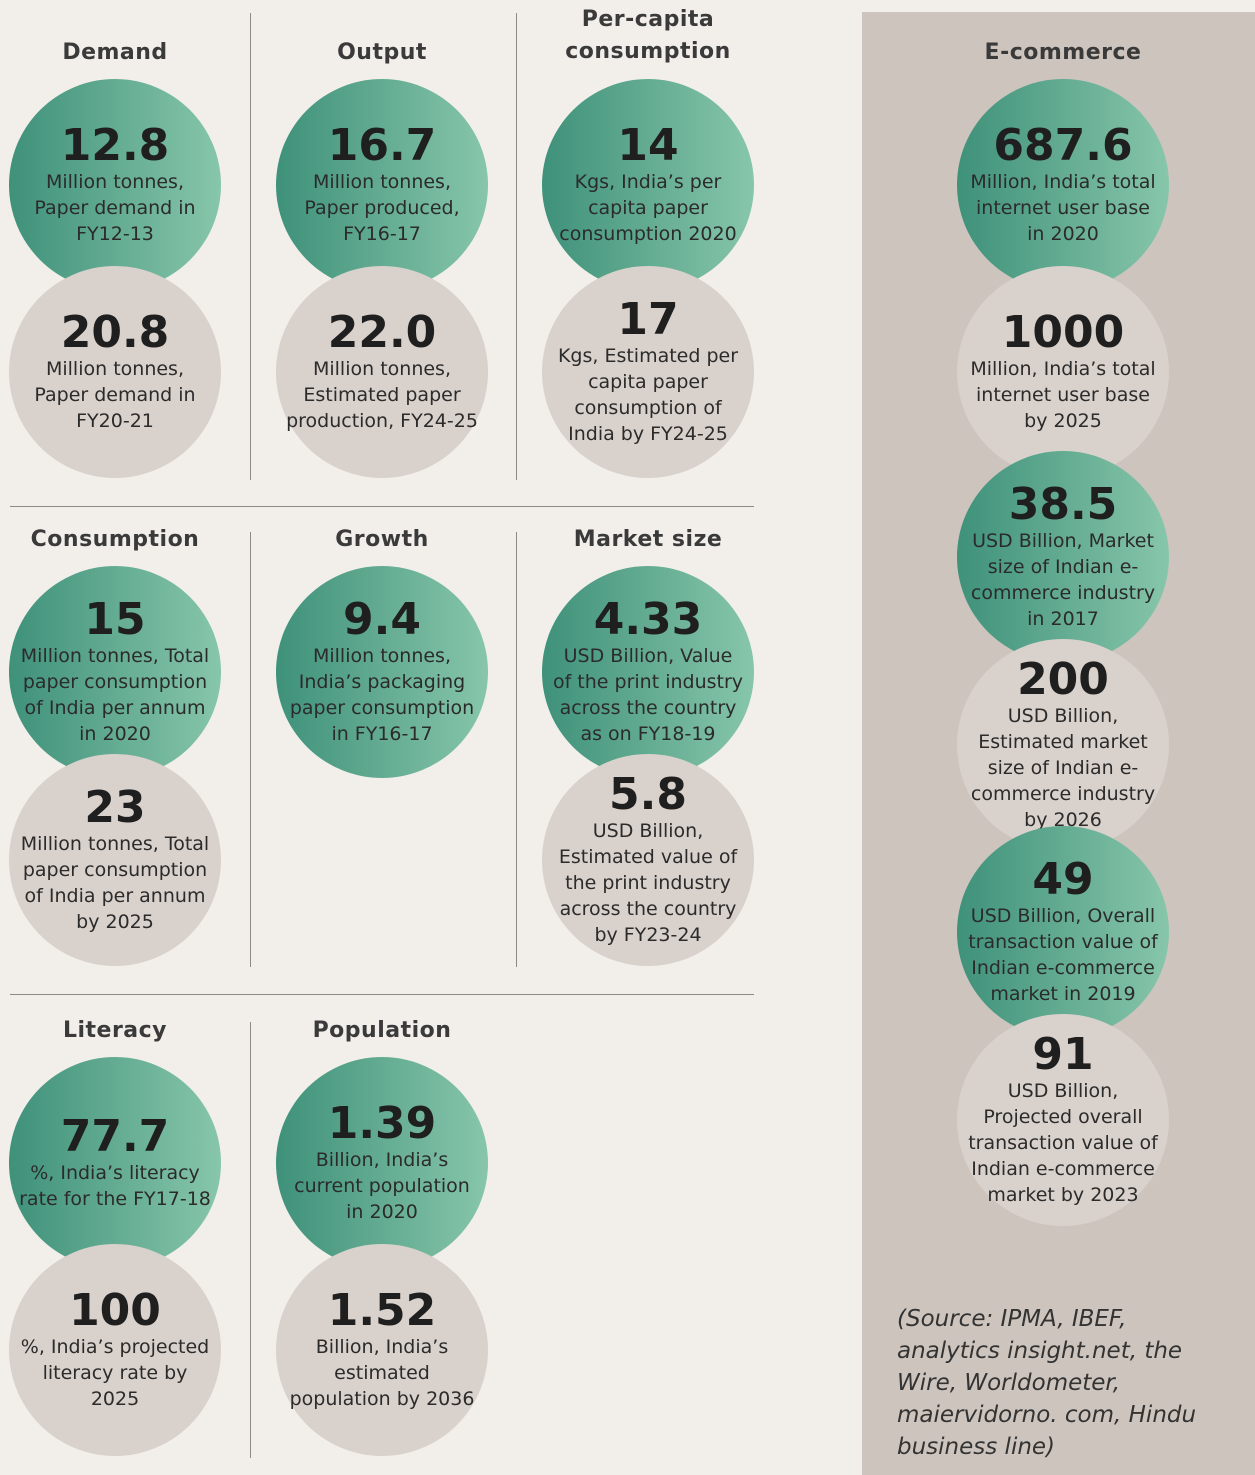 This screenshot has width=1255, height=1475. What do you see at coordinates (115, 395) in the screenshot?
I see `stat-description: Million tonnes, Paper demand in FY20-21` at bounding box center [115, 395].